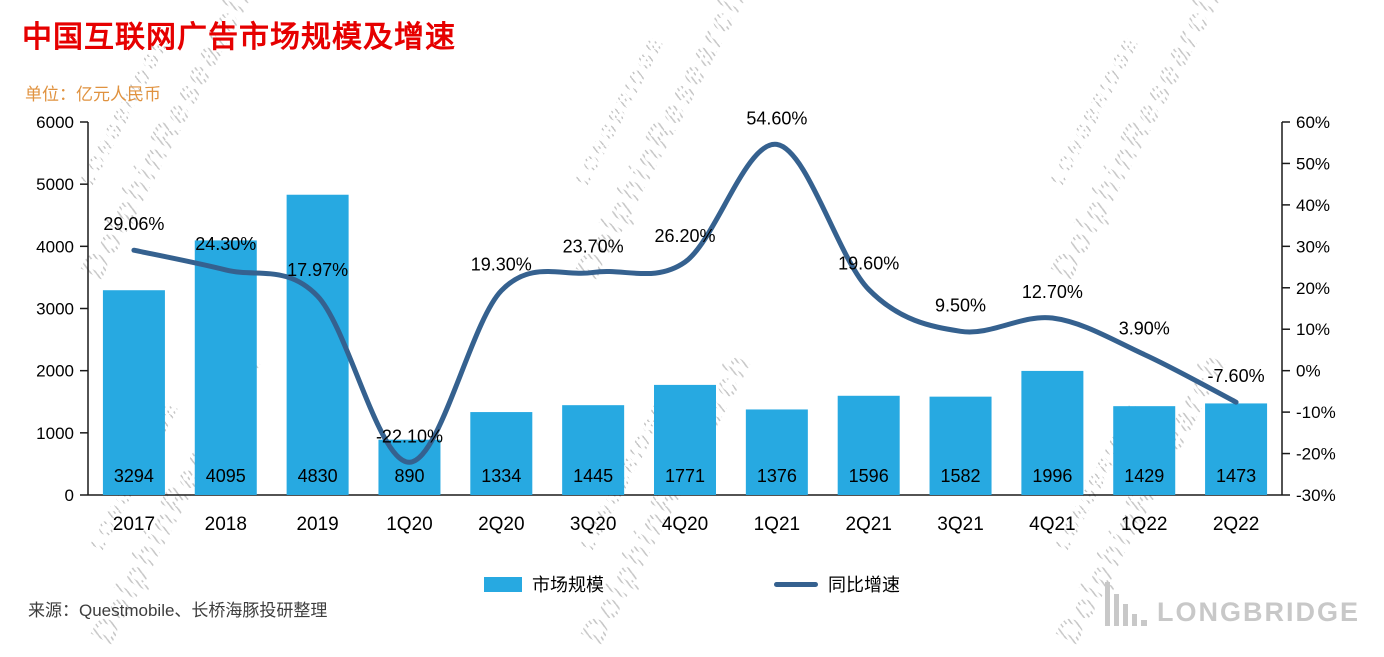 Image resolution: width=1384 pixels, height=657 pixels. What do you see at coordinates (133, 224) in the screenshot?
I see `growth-label: 29.06%` at bounding box center [133, 224].